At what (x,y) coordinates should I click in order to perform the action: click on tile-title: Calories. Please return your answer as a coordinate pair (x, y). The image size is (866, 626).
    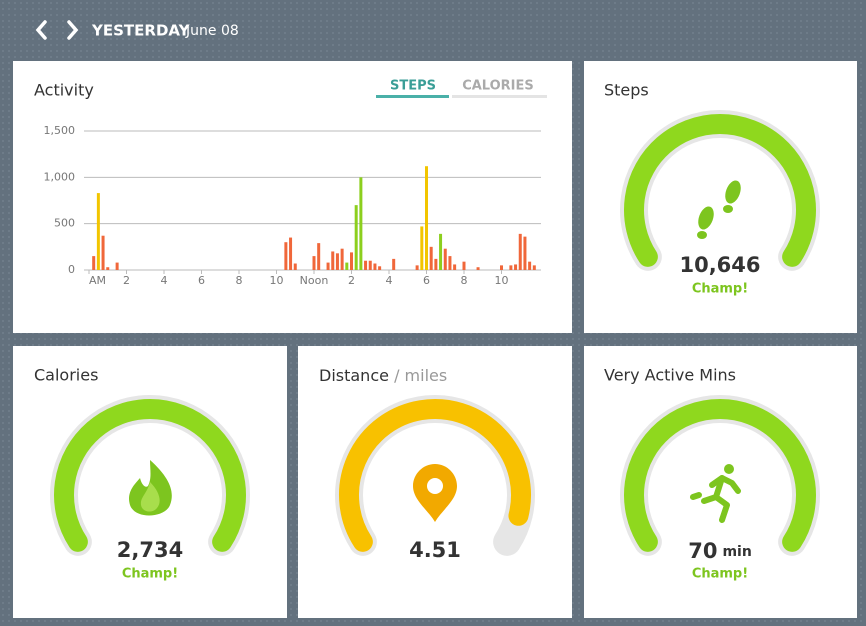
    Looking at the image, I should click on (66, 375).